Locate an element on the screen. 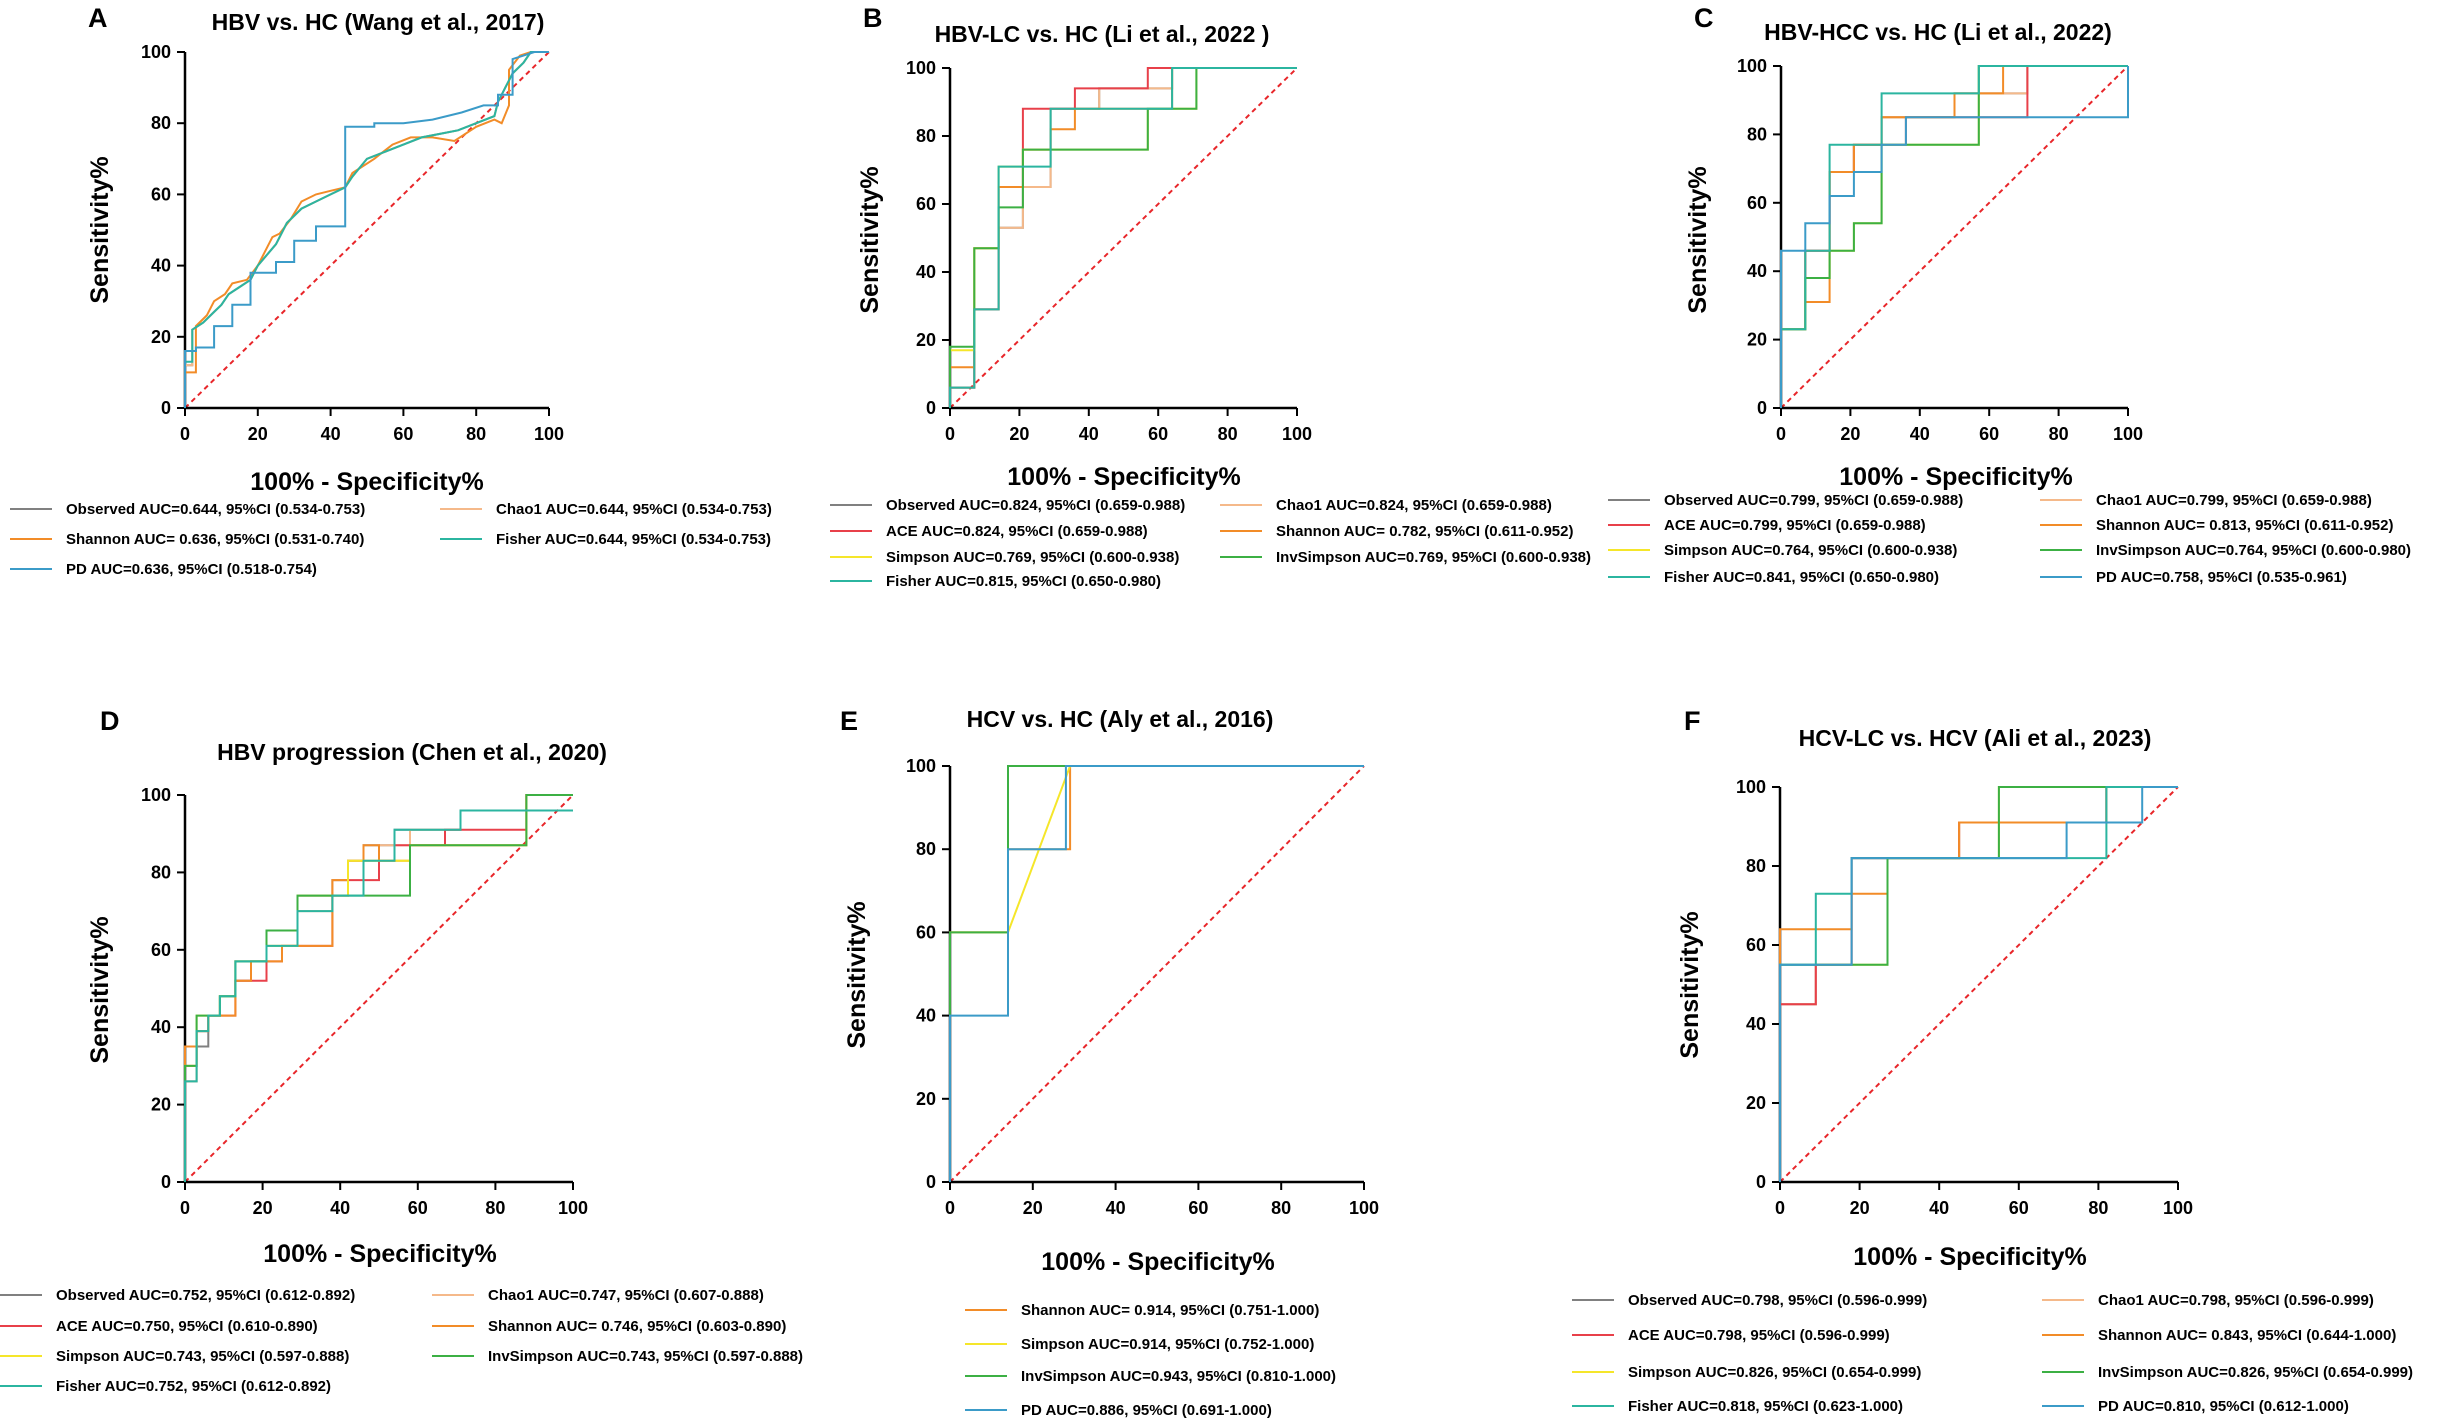 Image resolution: width=2457 pixels, height=1425 pixels. panel-c-y-axis-label: Sensitivity% is located at coordinates (1698, 239).